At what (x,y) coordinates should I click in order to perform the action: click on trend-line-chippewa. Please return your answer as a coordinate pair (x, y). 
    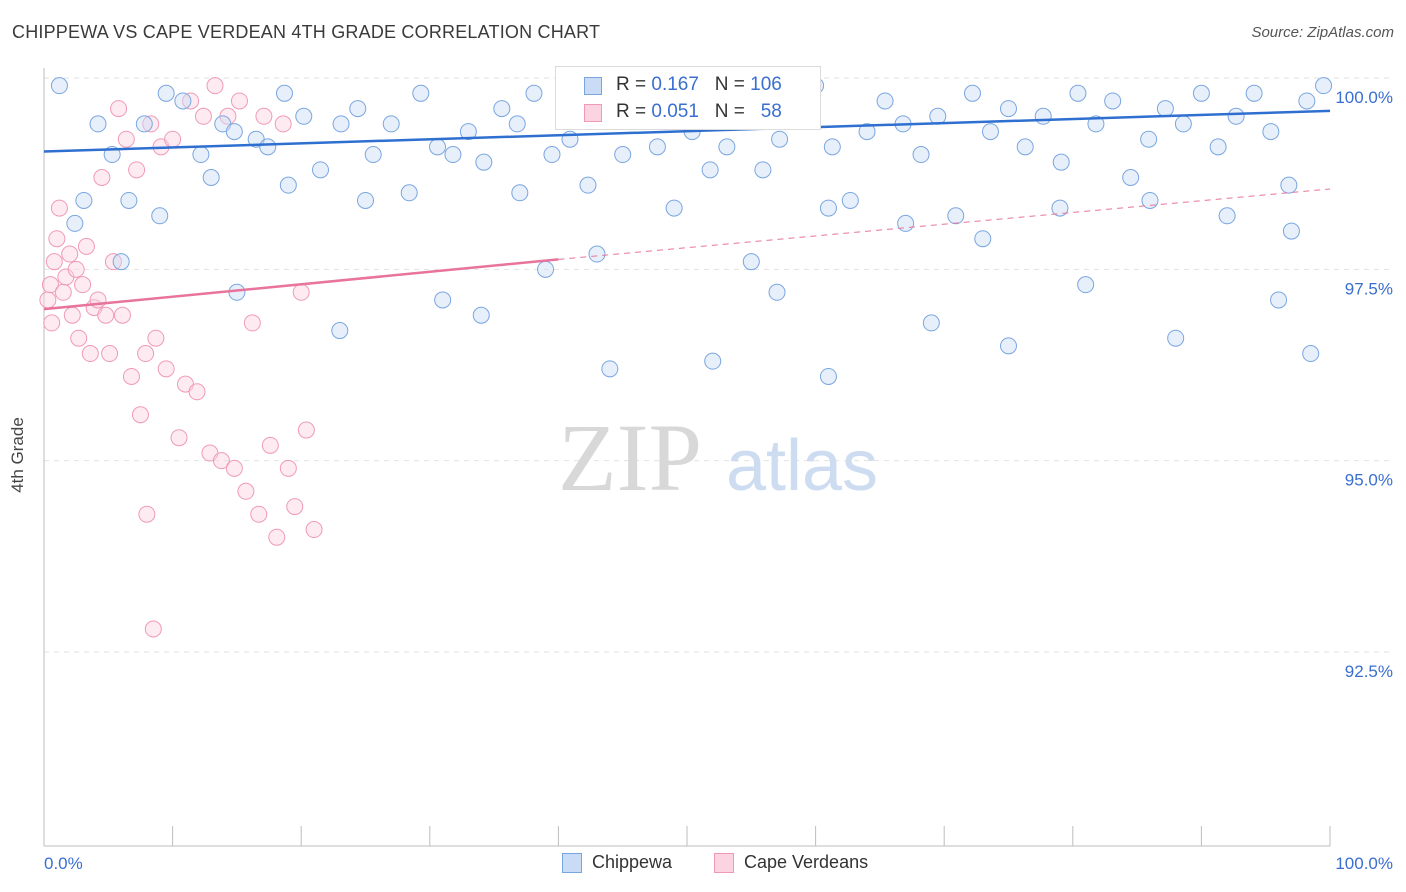
    Looking at the image, I should click on (687, 131).